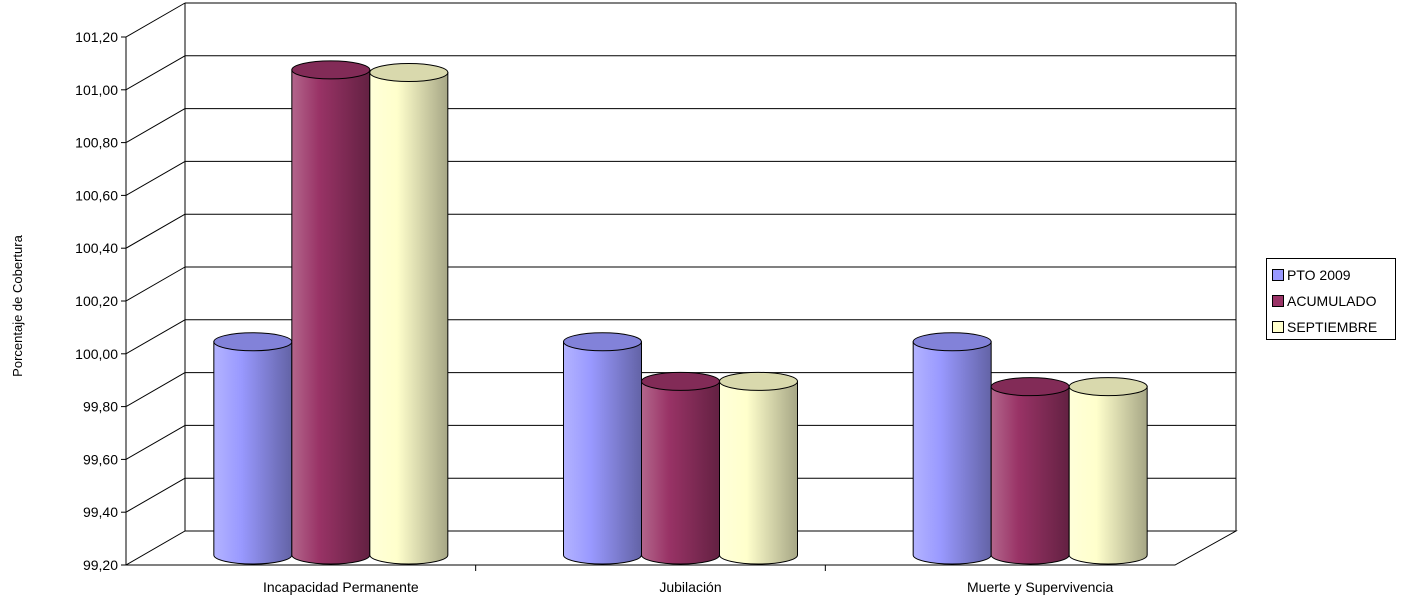  Describe the element at coordinates (100, 512) in the screenshot. I see `y-tick-label: 99,40` at that location.